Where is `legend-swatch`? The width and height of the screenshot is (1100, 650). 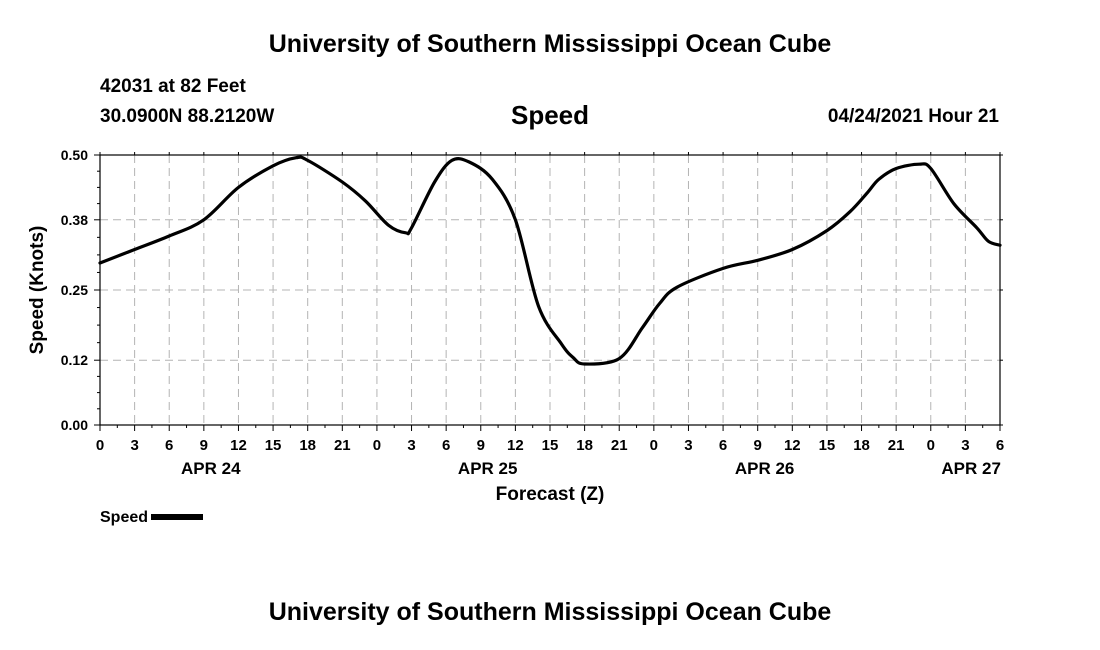
legend-swatch is located at coordinates (177, 516).